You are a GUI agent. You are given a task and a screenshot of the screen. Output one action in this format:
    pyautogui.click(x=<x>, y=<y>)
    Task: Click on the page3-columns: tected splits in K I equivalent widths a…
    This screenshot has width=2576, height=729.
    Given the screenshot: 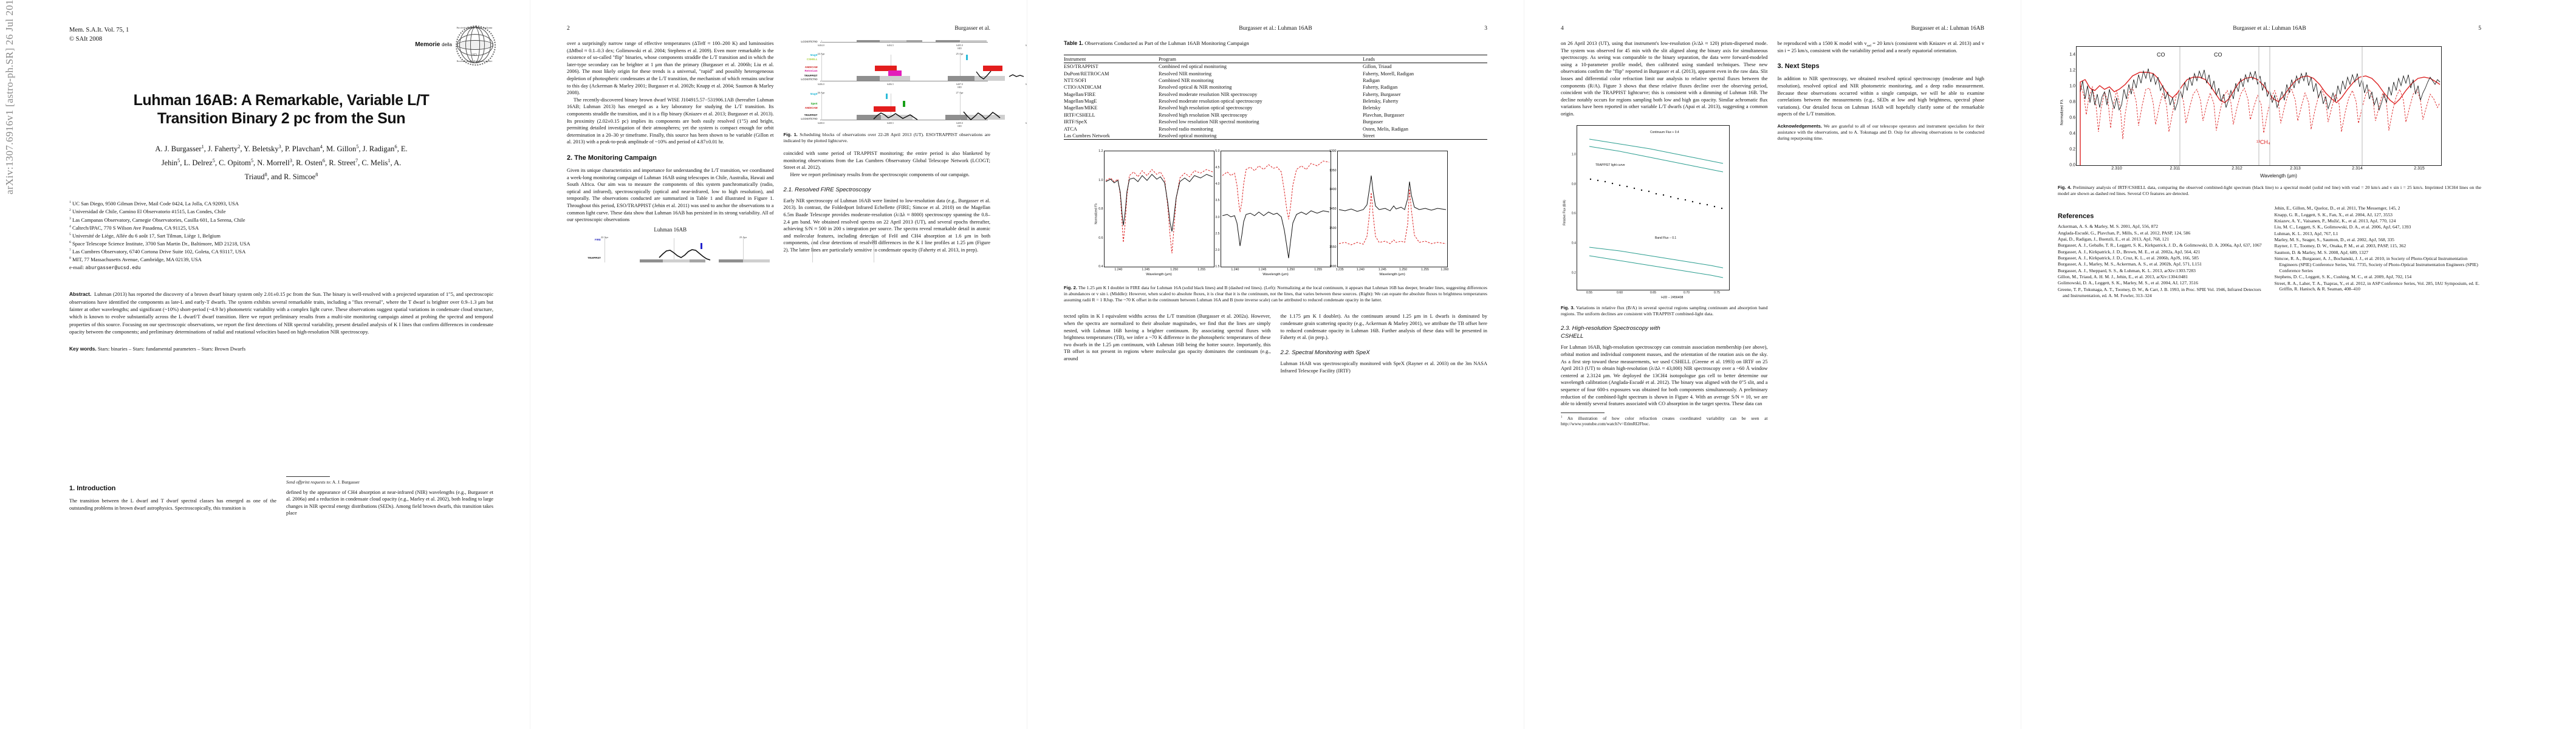 What is the action you would take?
    pyautogui.click(x=1275, y=343)
    